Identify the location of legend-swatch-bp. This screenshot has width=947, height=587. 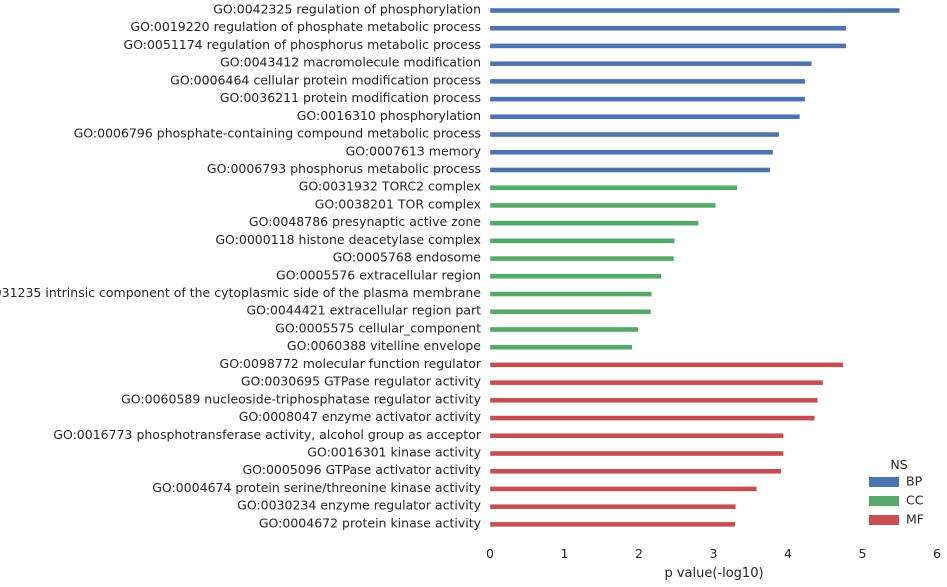
(884, 482).